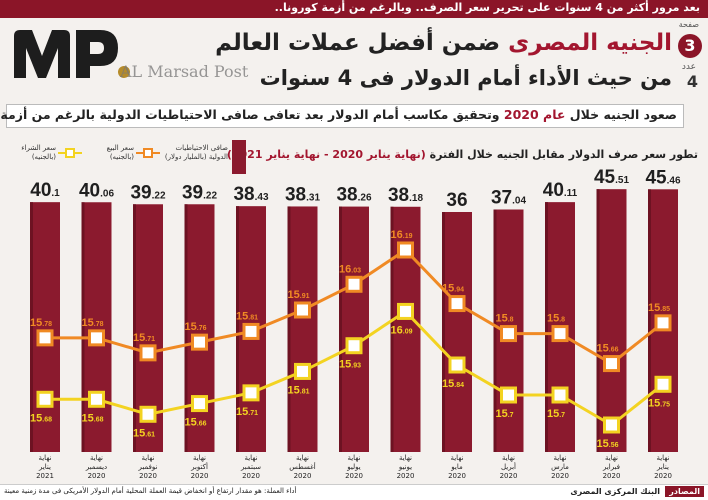  Describe the element at coordinates (239, 157) in the screenshot. I see `legend-swatch-bar` at that location.